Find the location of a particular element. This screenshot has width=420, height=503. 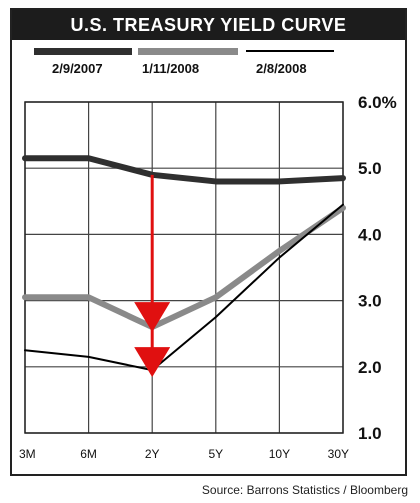

chart-title: U.S. TREASURY YIELD CURVE is located at coordinates (208, 25).